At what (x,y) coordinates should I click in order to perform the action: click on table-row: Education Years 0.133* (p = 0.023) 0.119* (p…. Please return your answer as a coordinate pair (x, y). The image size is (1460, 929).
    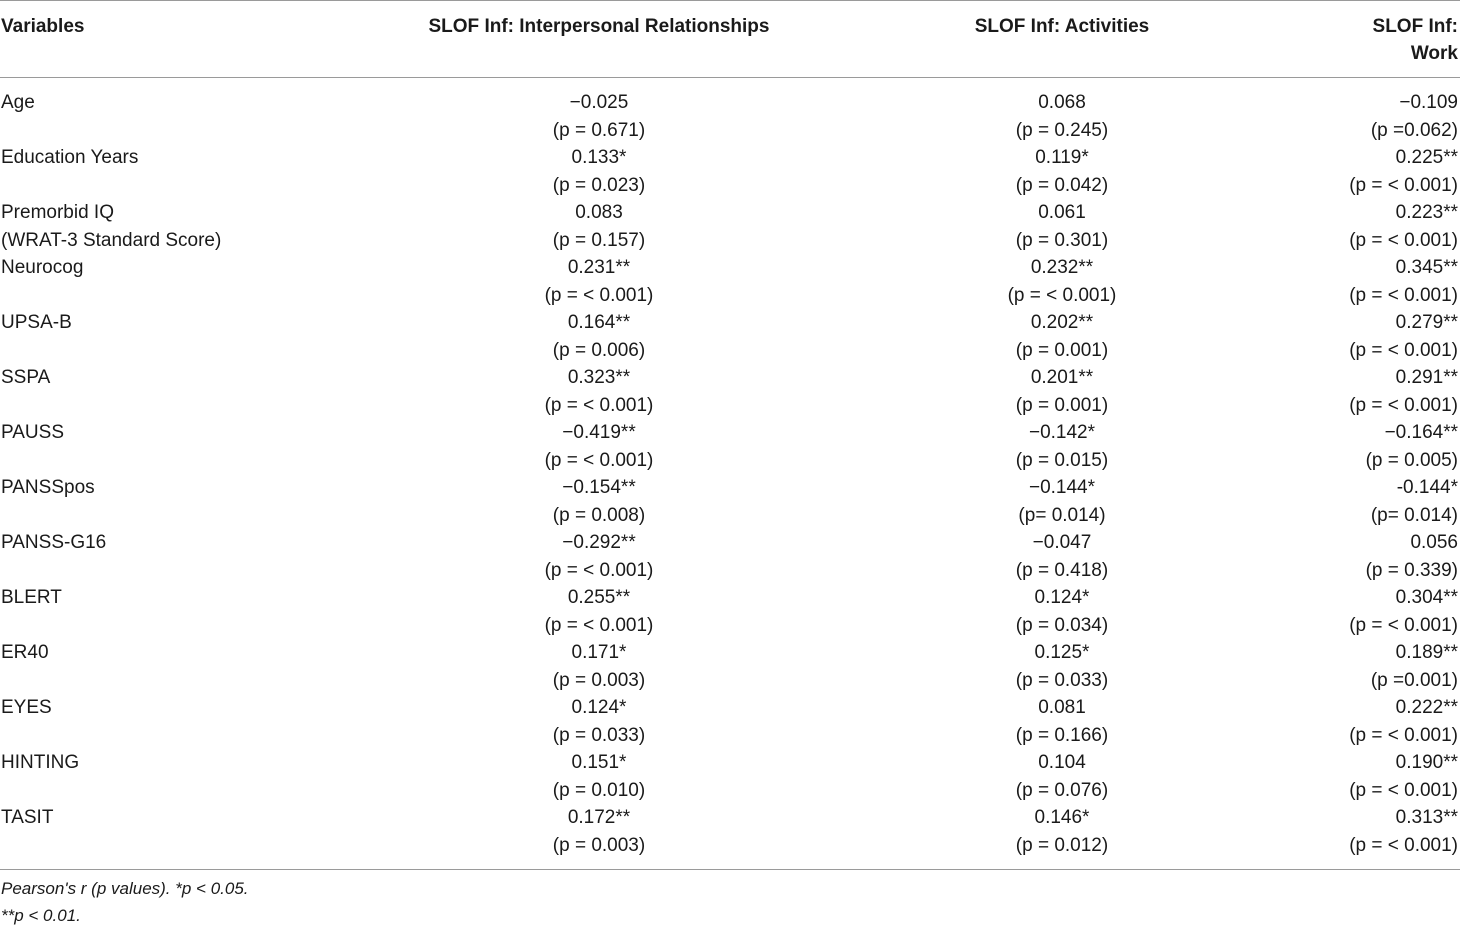
    Looking at the image, I should click on (730, 171).